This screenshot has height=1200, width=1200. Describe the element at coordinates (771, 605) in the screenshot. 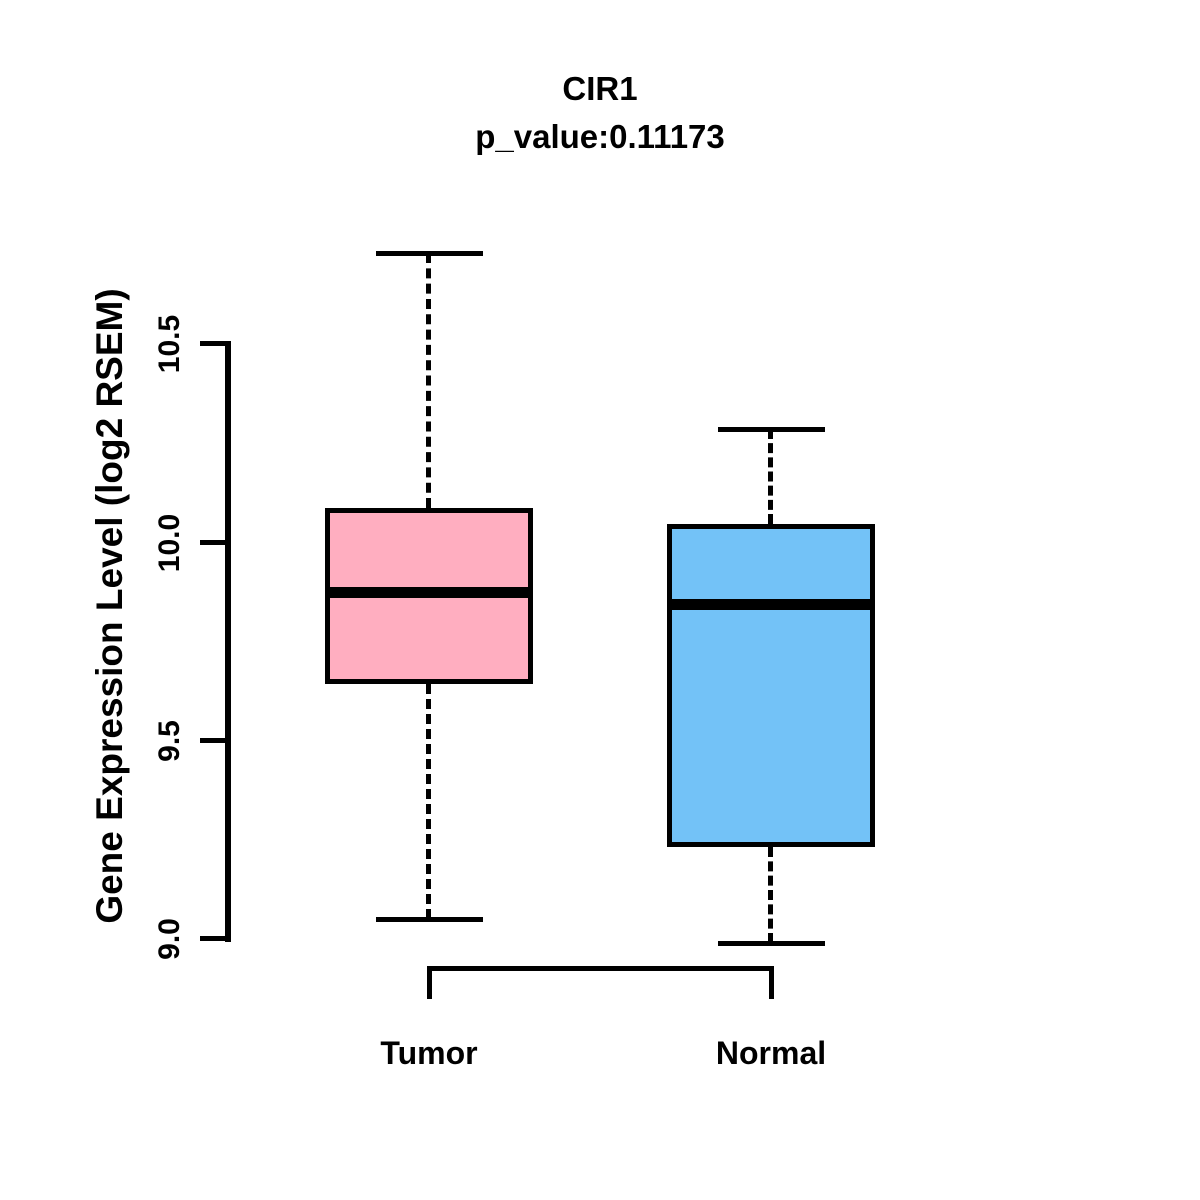

I see `normal-median-line` at that location.